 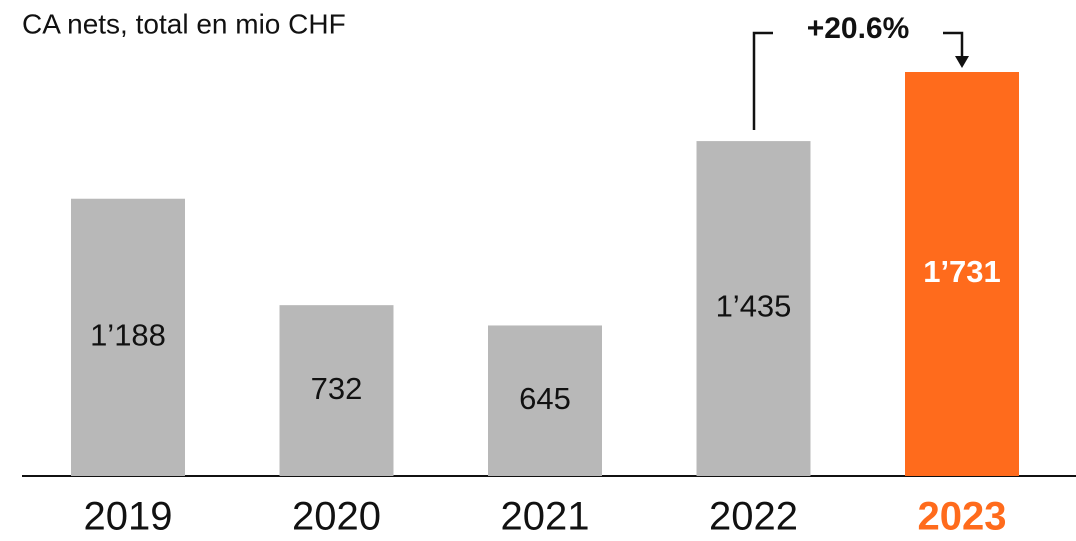 I want to click on value-label: 732, so click(x=337, y=388).